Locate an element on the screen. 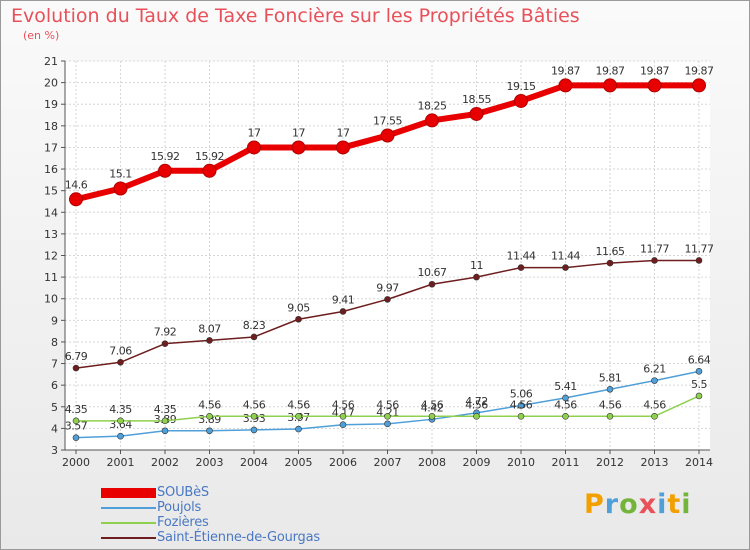 The image size is (750, 550). x-tick-label: 2005 is located at coordinates (299, 462).